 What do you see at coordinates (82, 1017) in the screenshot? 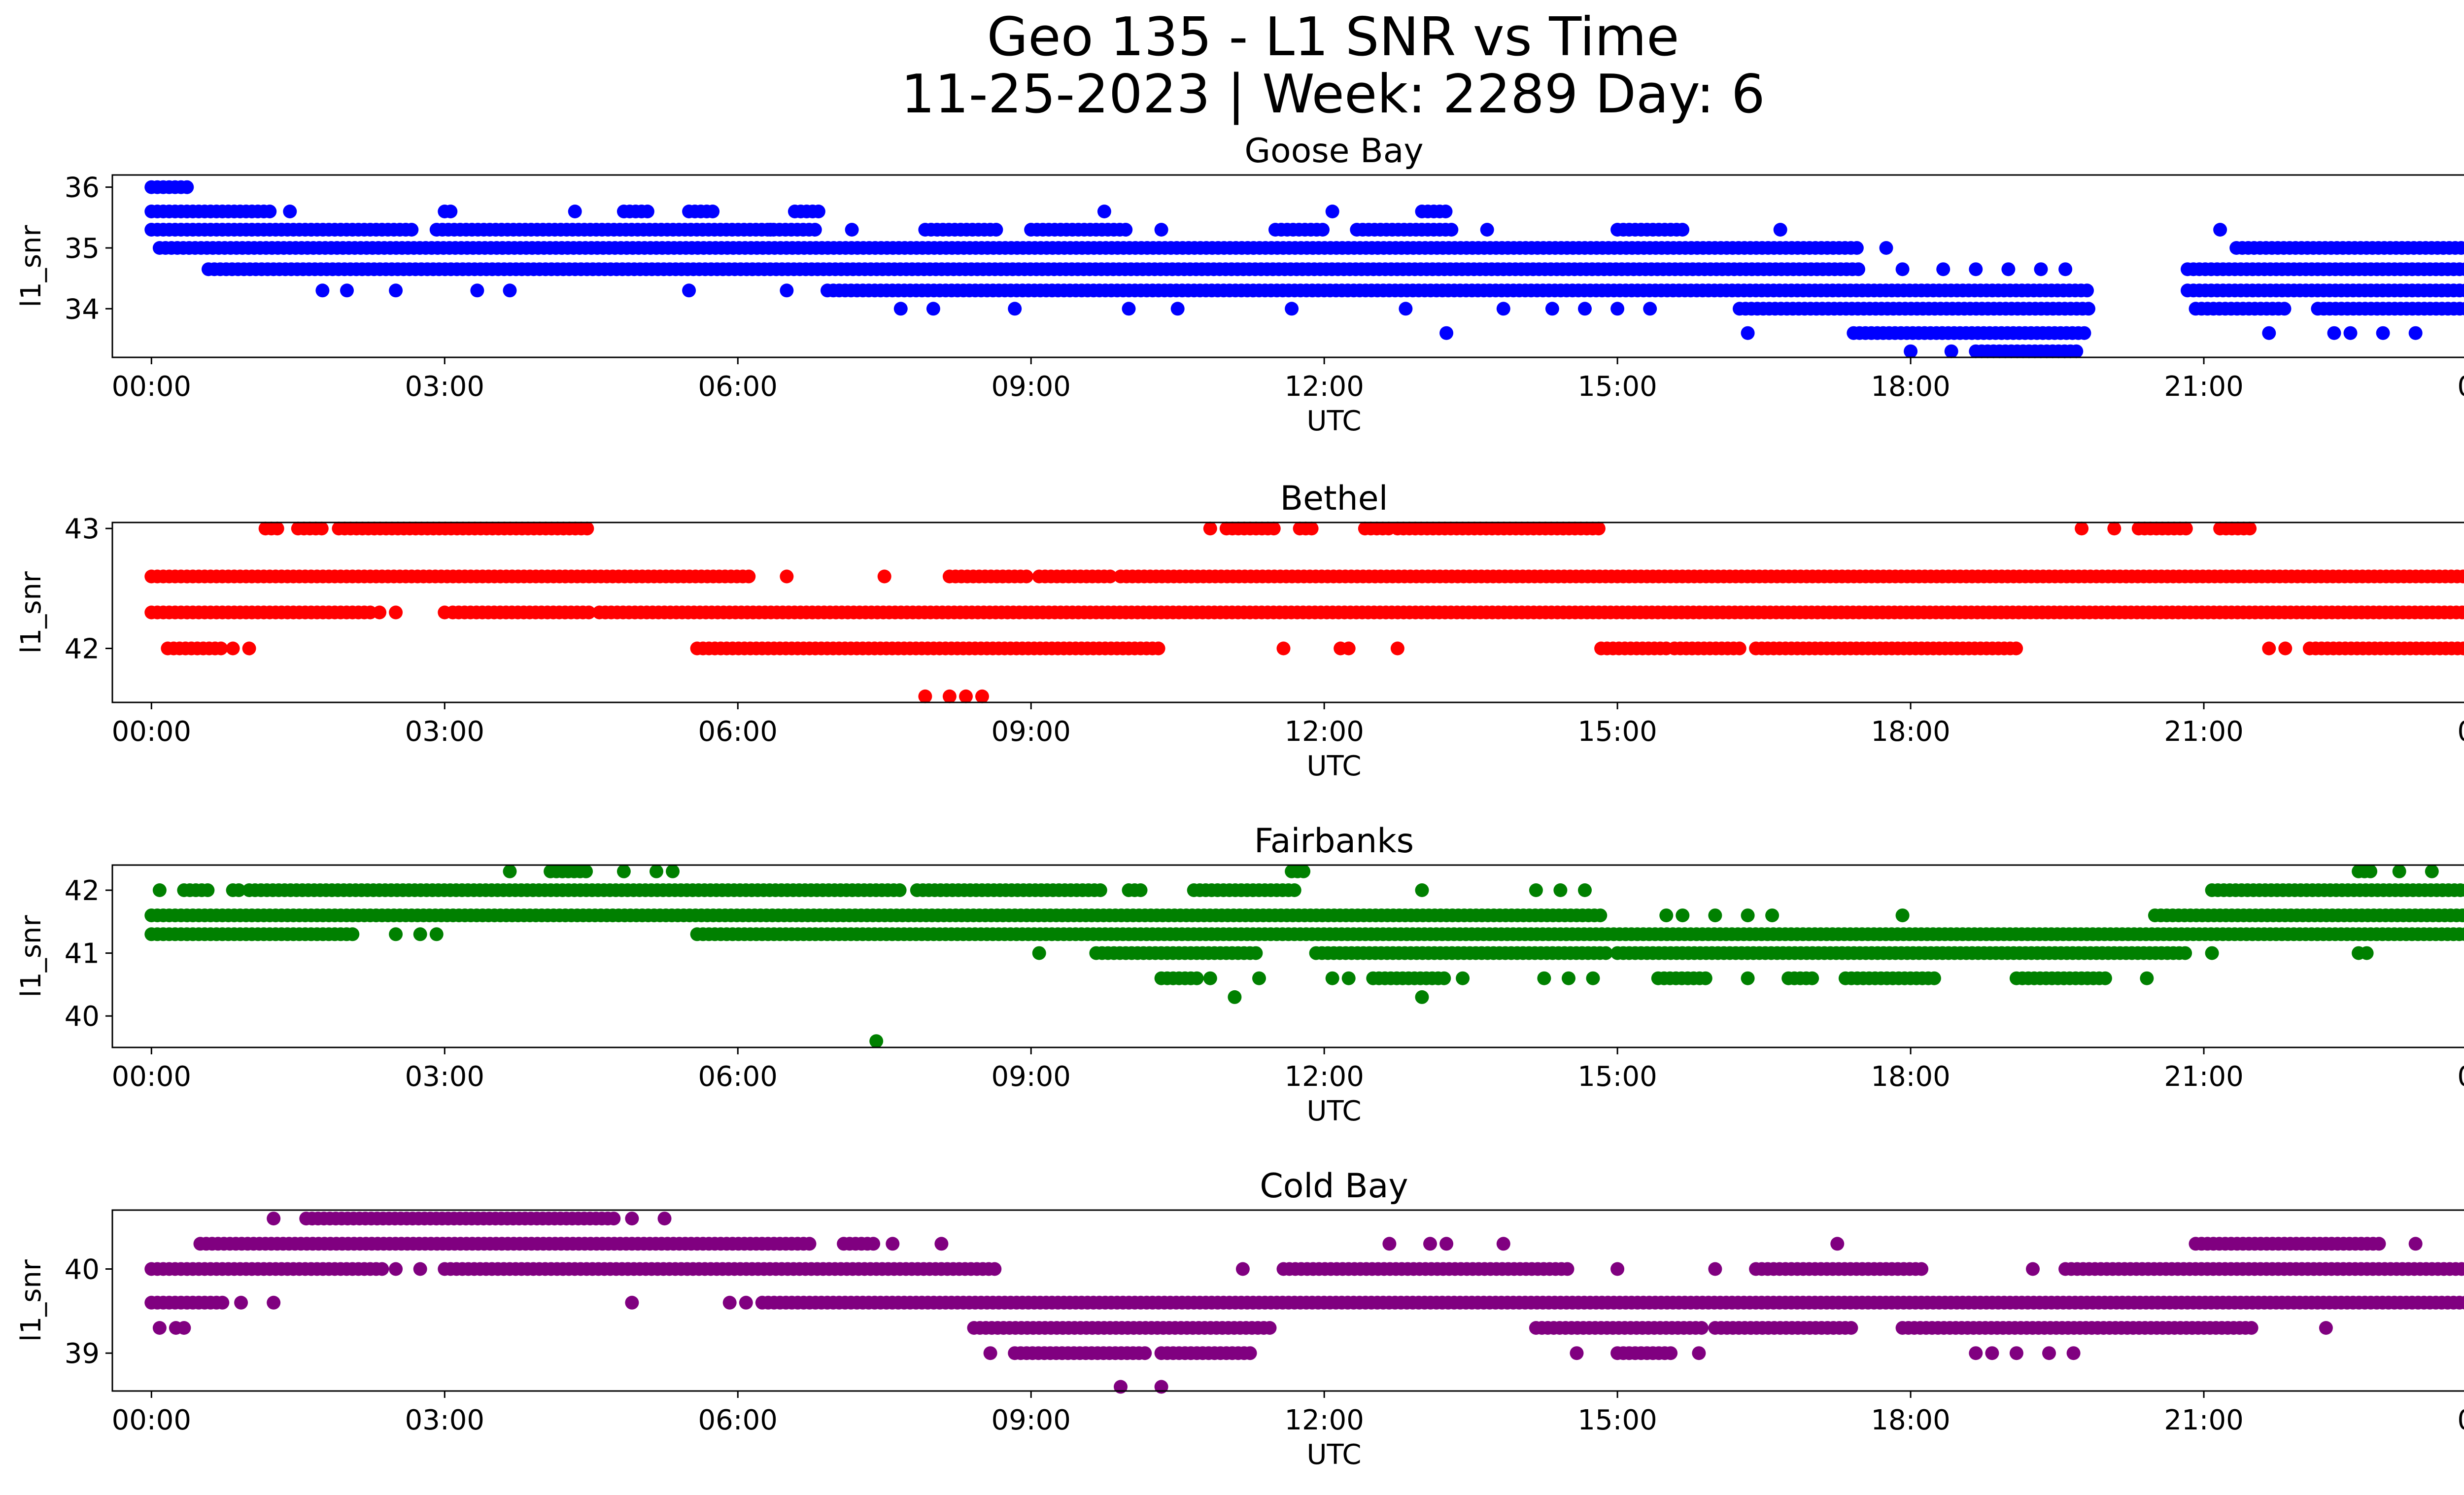
I see `y-tick-label: 40` at bounding box center [82, 1017].